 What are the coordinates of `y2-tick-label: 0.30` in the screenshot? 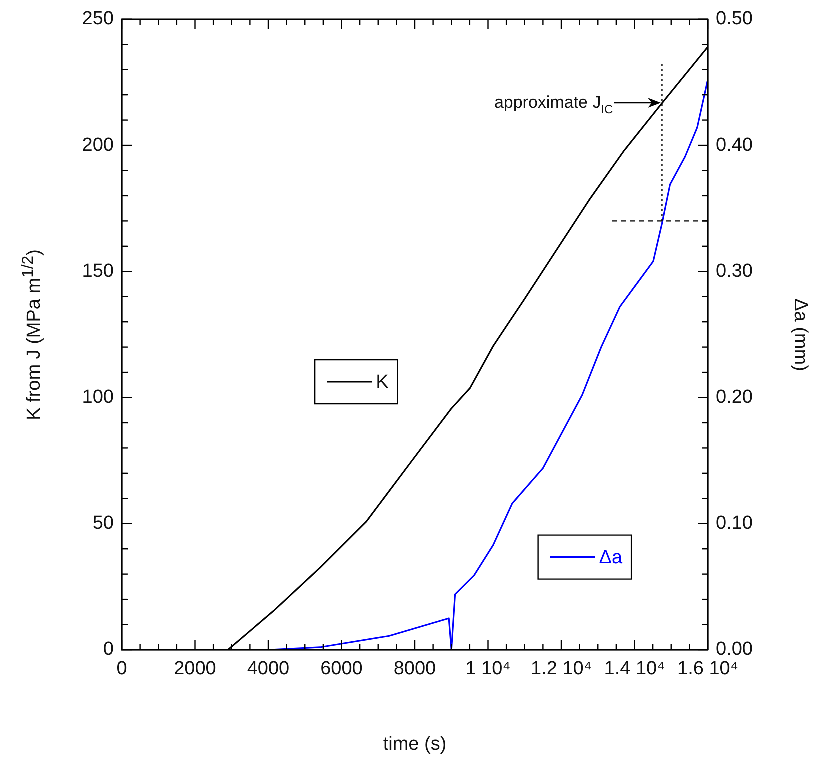 It's located at (734, 271).